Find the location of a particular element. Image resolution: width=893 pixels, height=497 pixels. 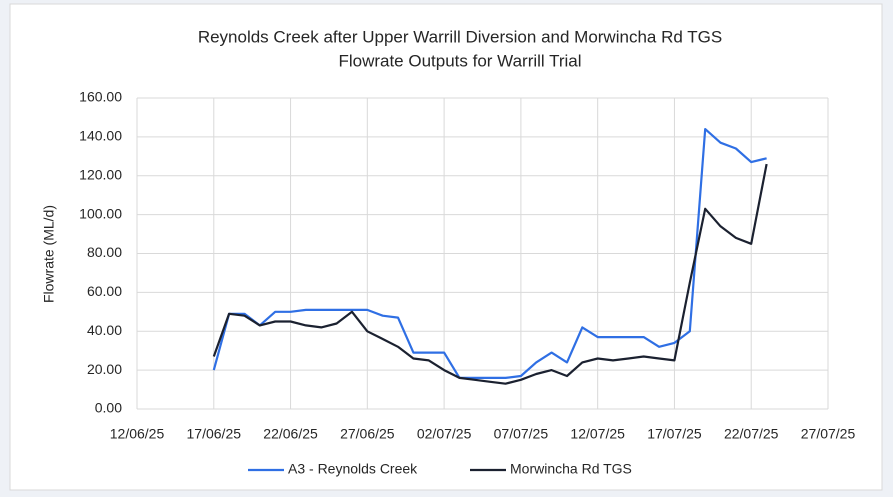

x-tick-label: 17/06/25 is located at coordinates (214, 434).